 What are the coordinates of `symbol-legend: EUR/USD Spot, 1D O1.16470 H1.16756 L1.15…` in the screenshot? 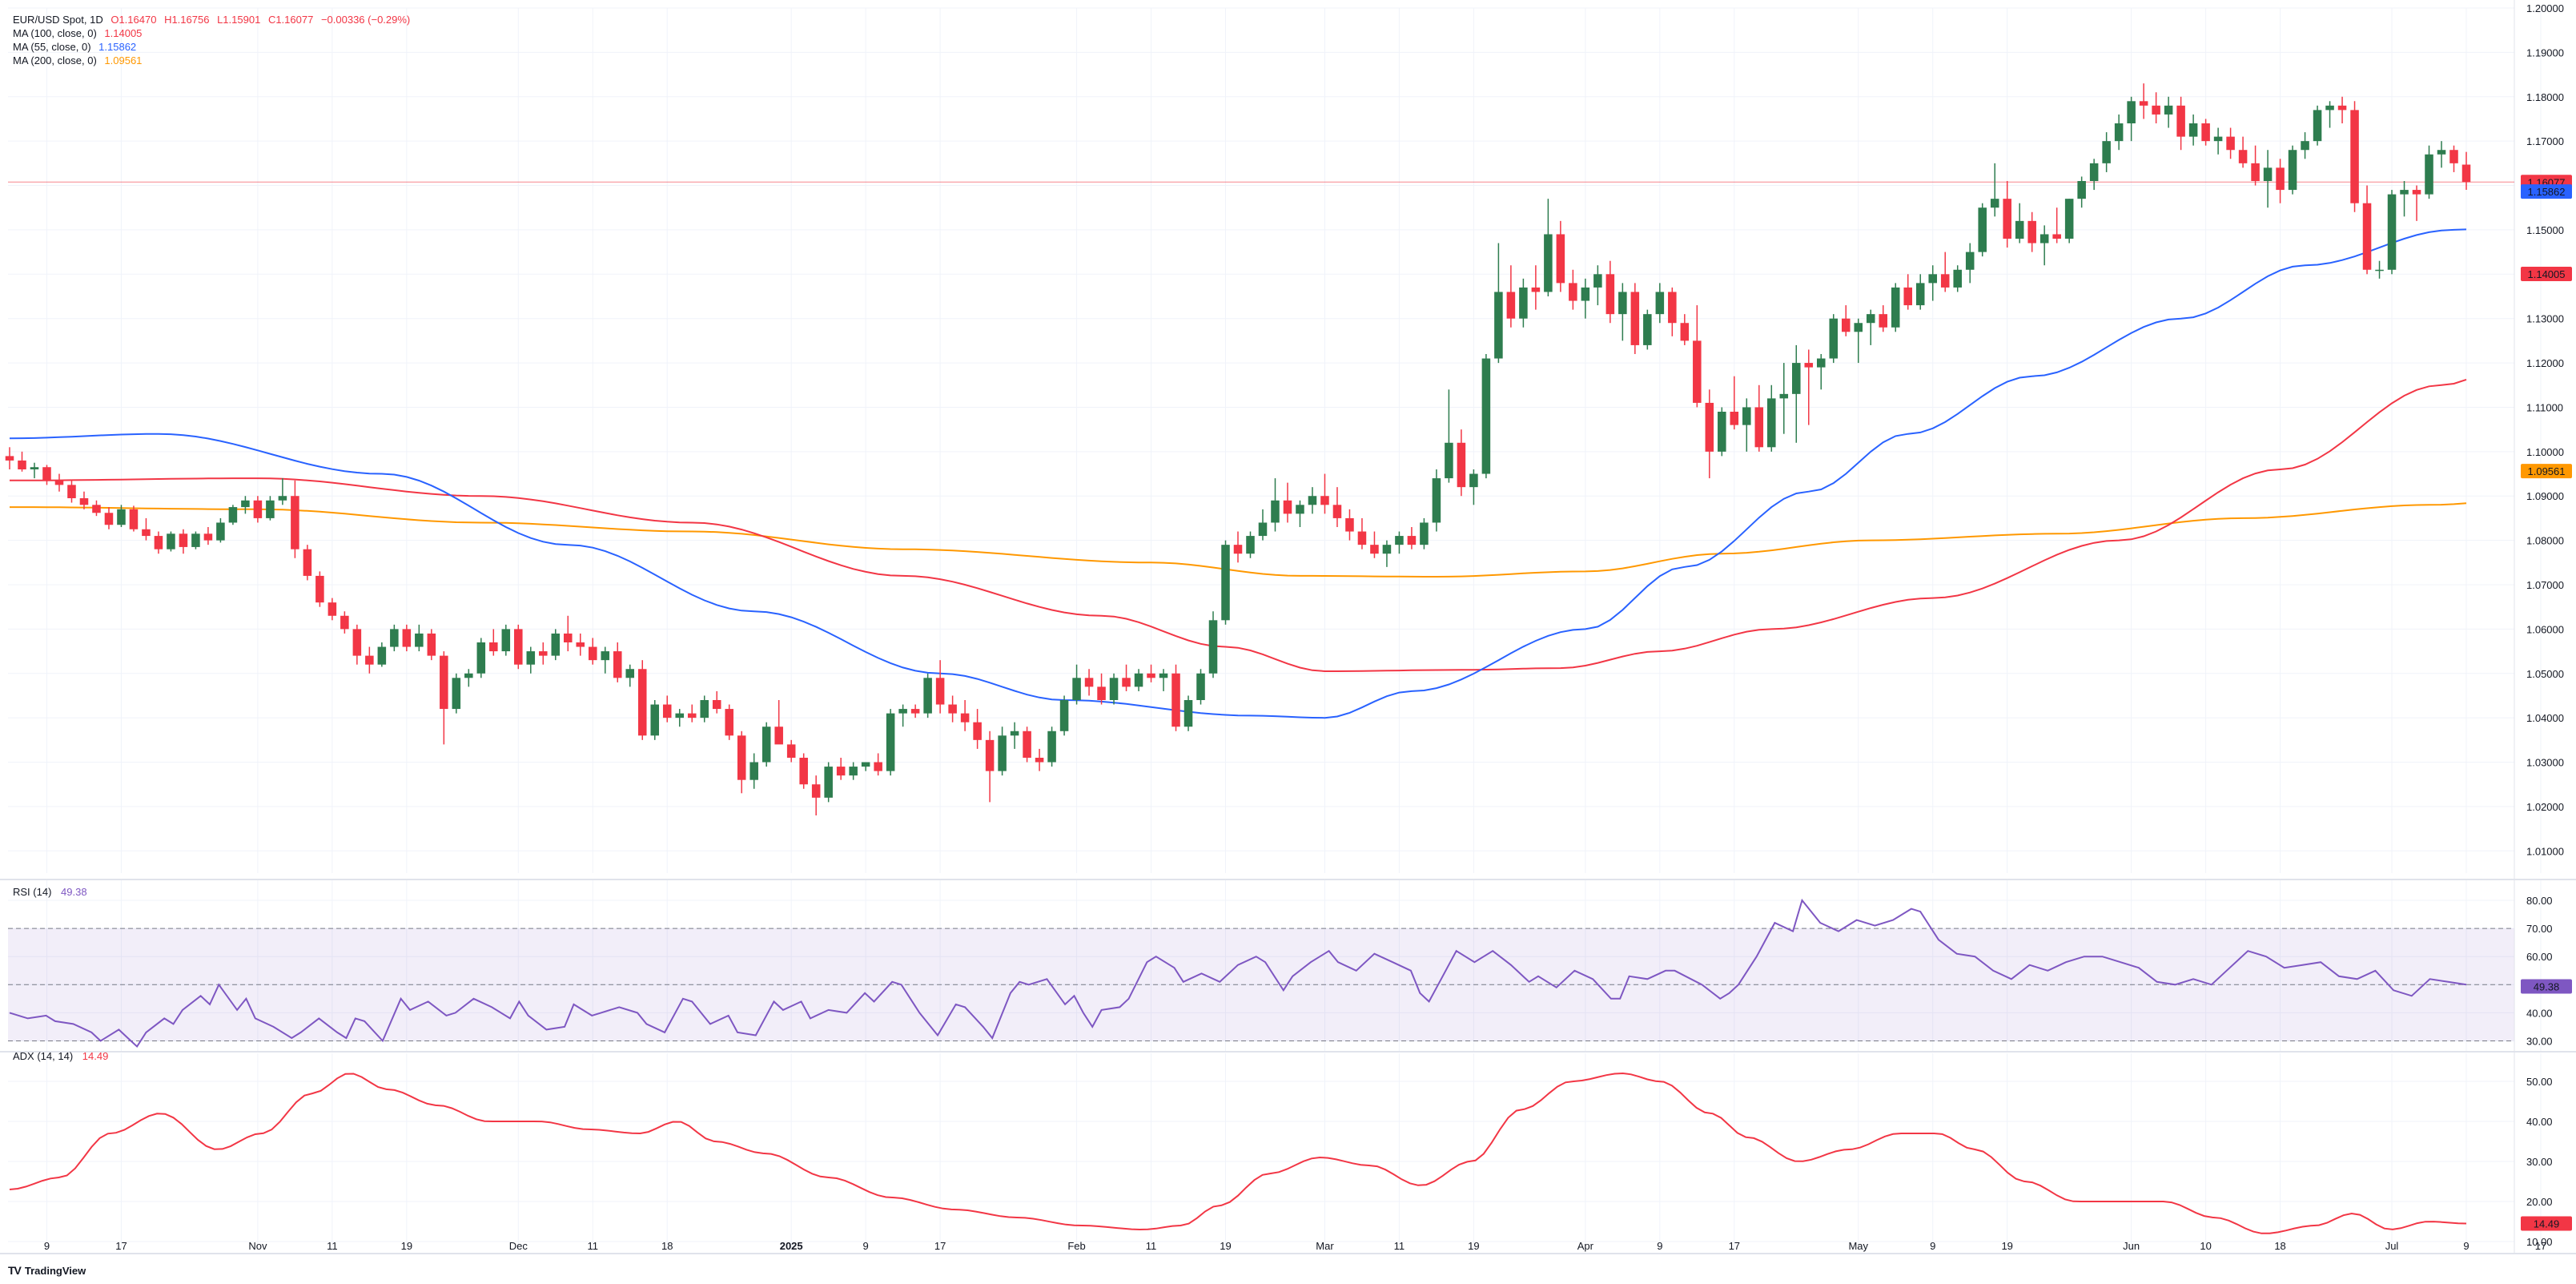 It's located at (214, 19).